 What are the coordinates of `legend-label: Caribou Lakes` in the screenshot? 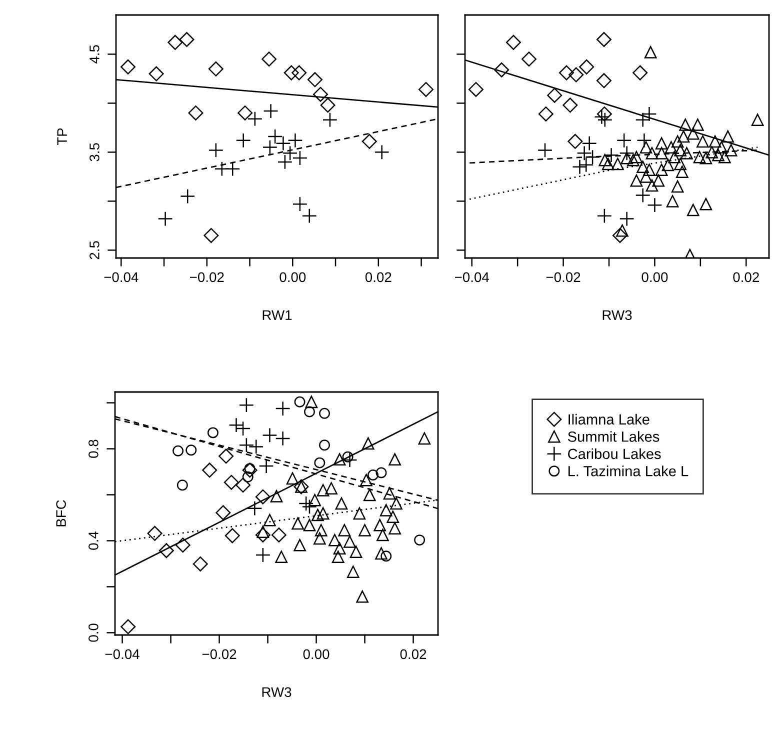 It's located at (614, 454).